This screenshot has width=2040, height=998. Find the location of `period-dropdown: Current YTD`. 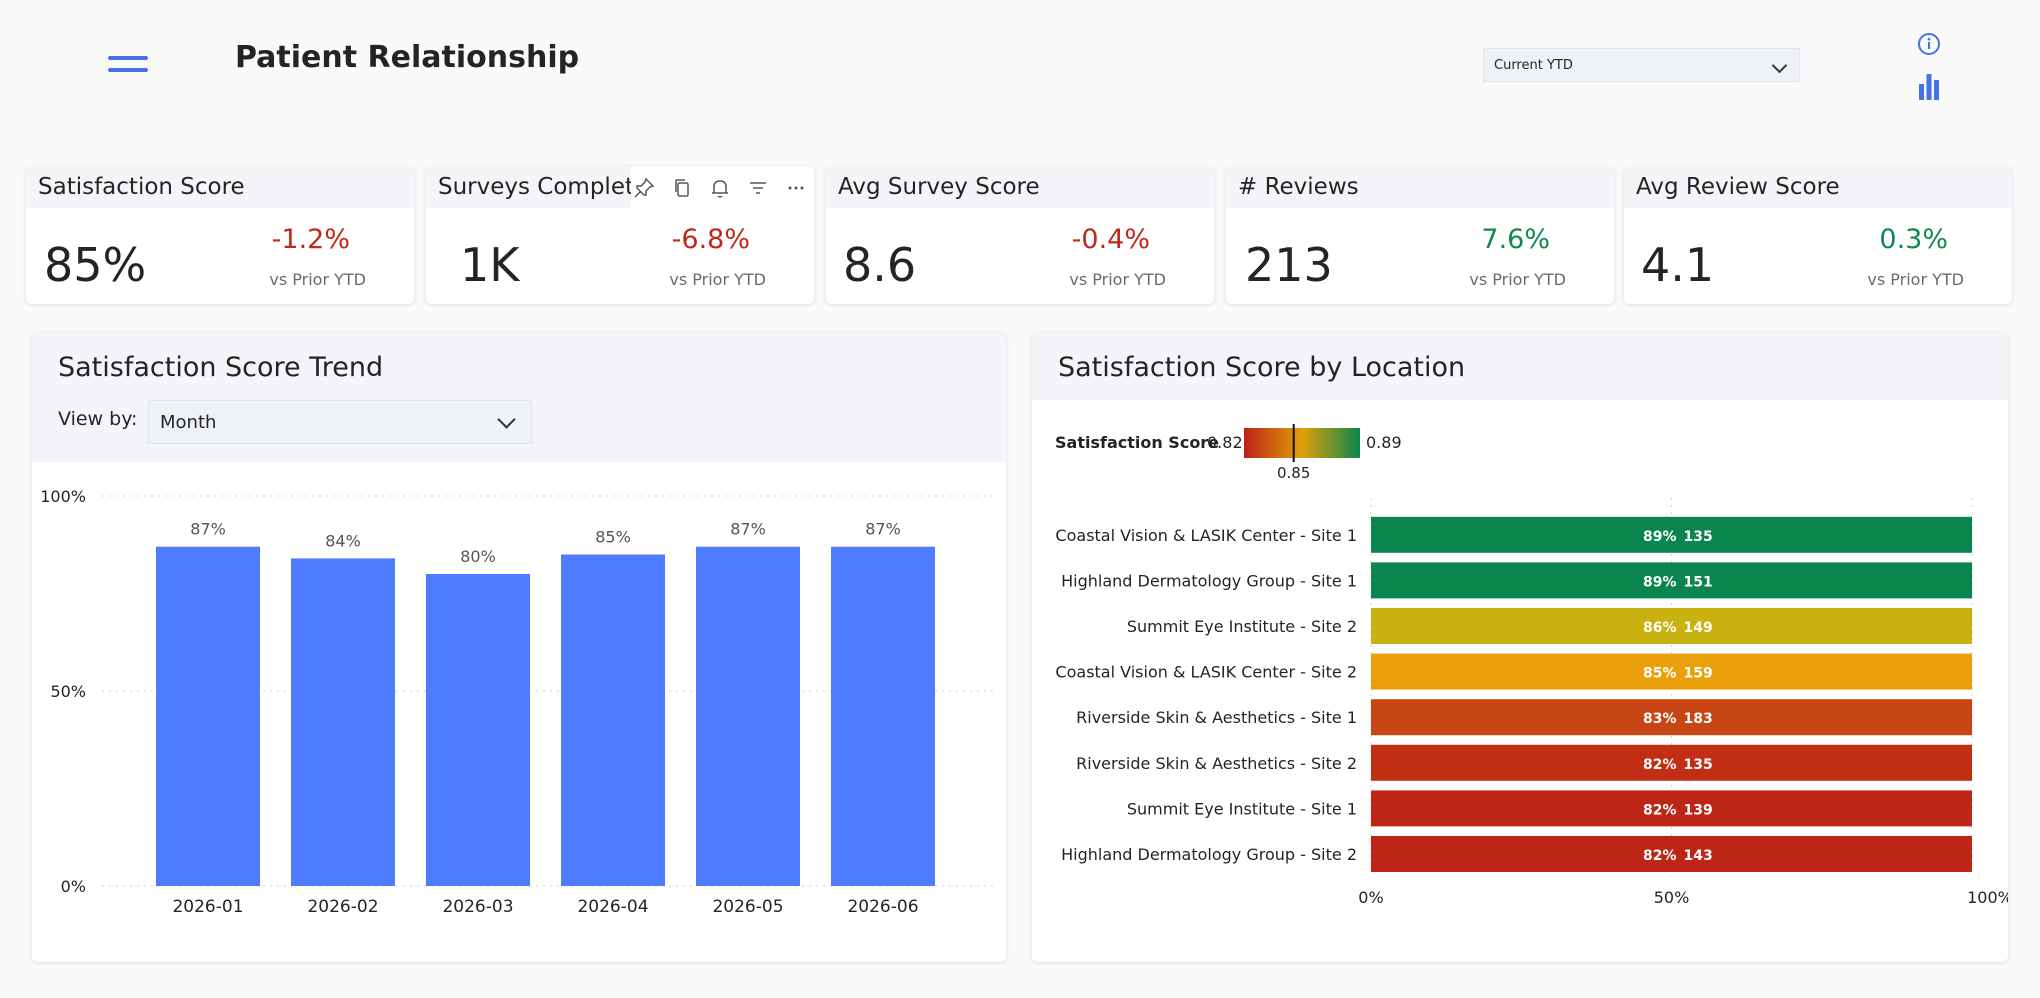

period-dropdown: Current YTD is located at coordinates (1641, 65).